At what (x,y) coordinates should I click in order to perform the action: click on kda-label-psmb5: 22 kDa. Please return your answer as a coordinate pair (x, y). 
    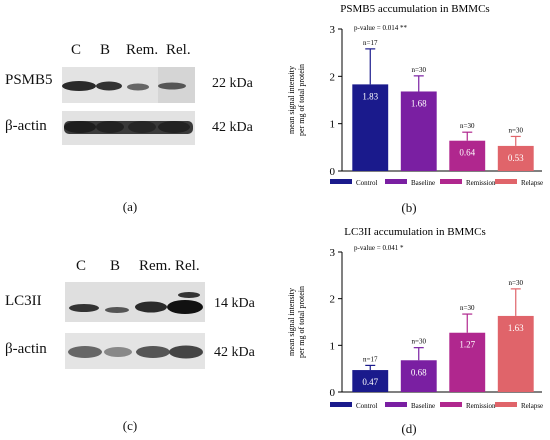
    Looking at the image, I should click on (232, 83).